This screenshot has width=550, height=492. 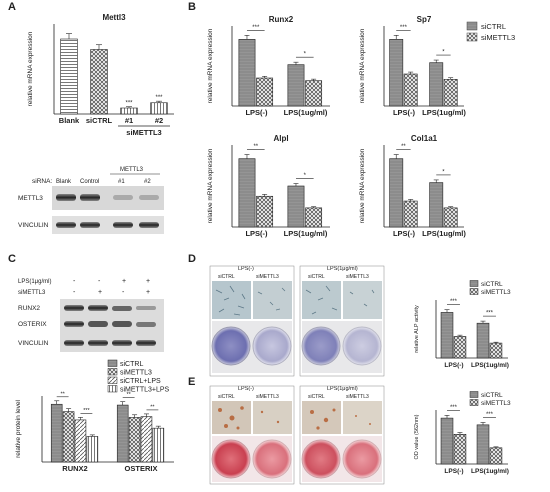 I want to click on e-top-lps-neg: LPS(-), so click(x=246, y=389).